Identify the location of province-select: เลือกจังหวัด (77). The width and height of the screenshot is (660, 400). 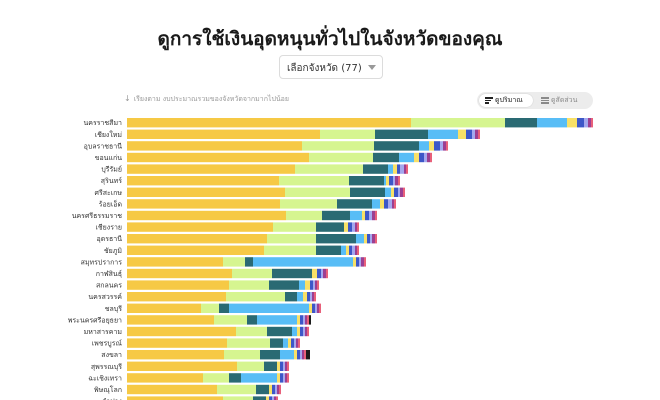
(331, 67).